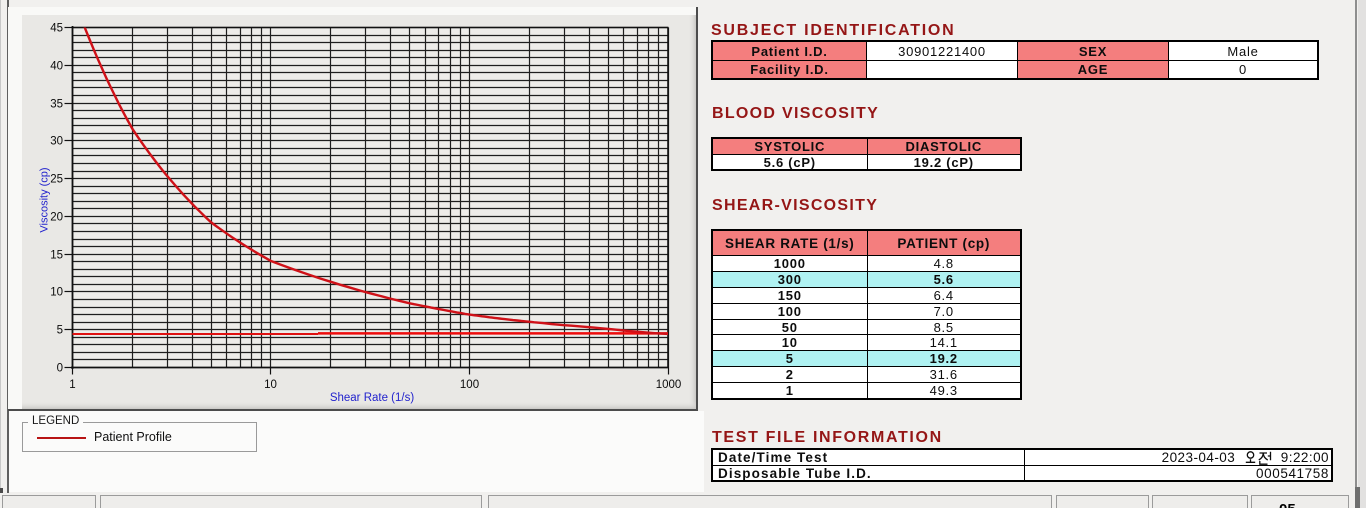 The height and width of the screenshot is (508, 1366). I want to click on svg-text: 5, so click(60, 331).